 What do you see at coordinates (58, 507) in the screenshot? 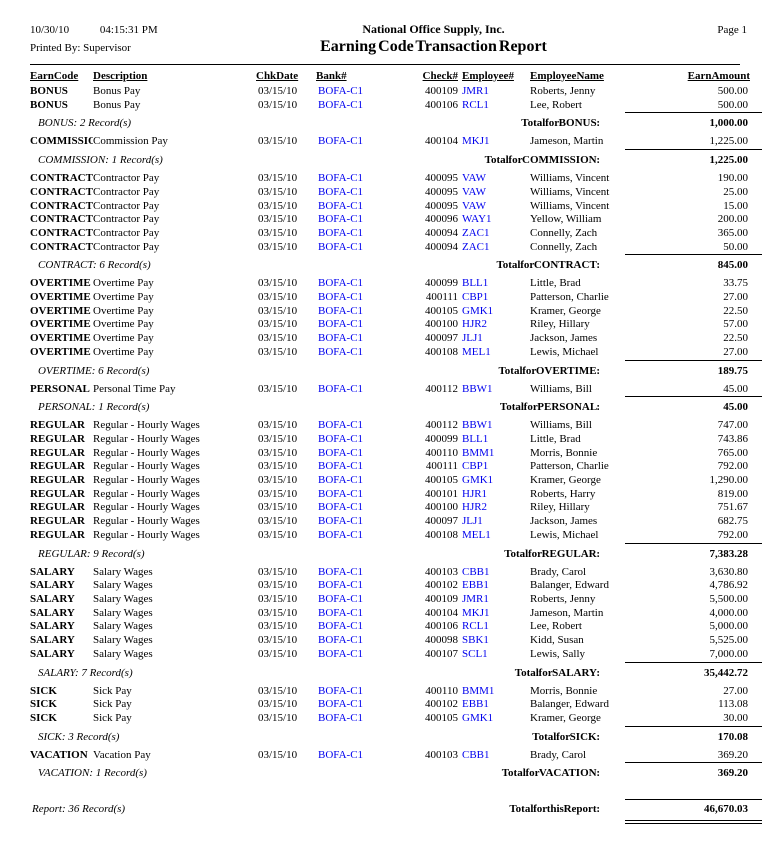
I see `cell-earn-code: REGULAR` at bounding box center [58, 507].